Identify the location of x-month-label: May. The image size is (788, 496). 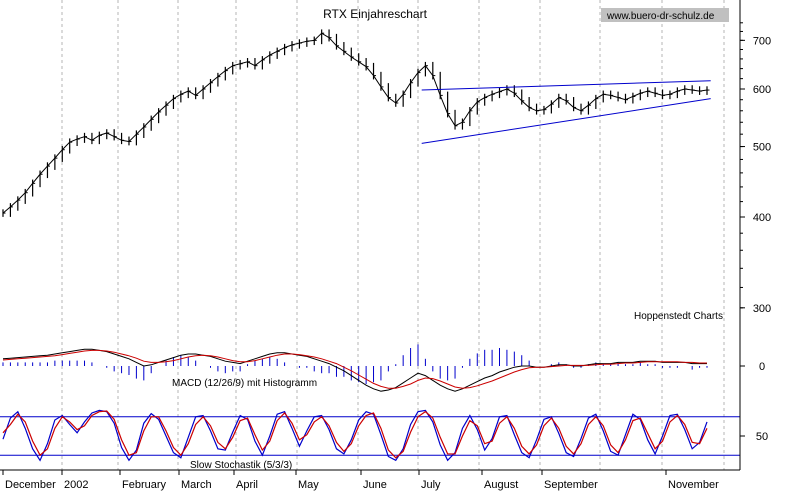
(308, 485).